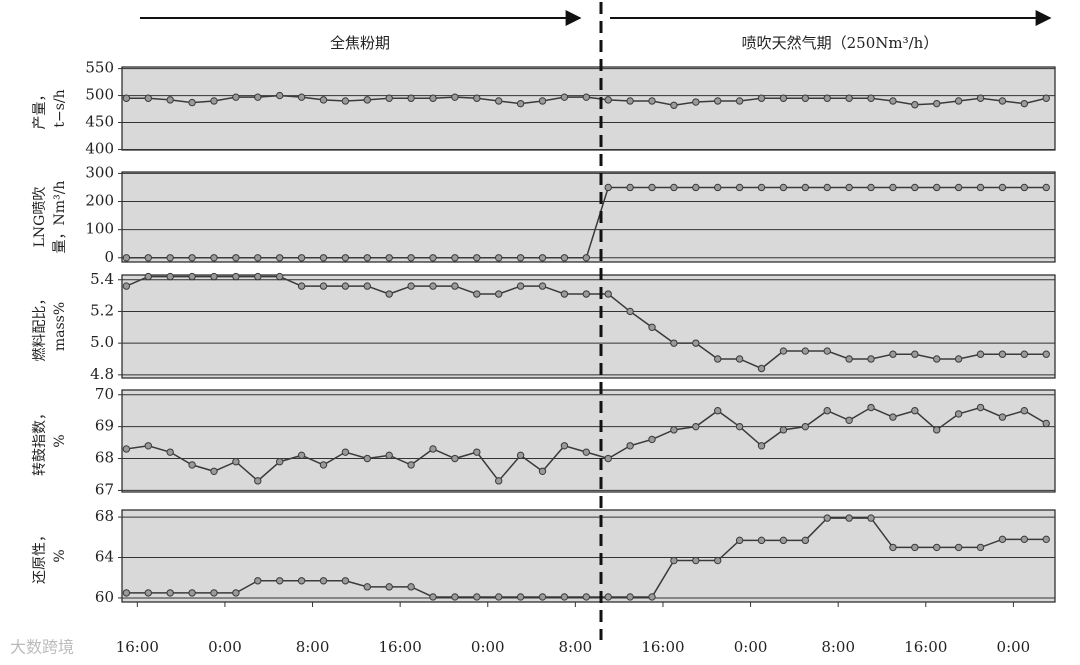 This screenshot has width=1080, height=665. What do you see at coordinates (104, 489) in the screenshot?
I see `y-tick-label: 67` at bounding box center [104, 489].